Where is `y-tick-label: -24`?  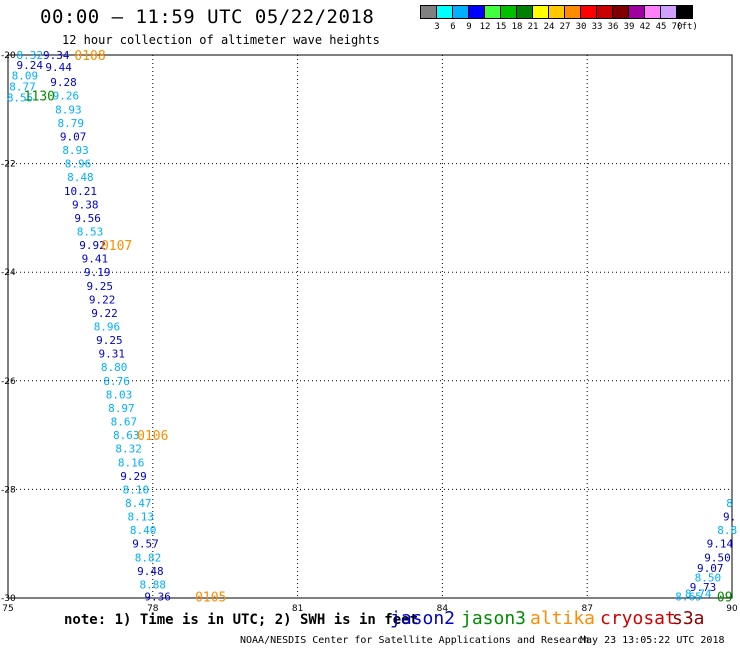
y-tick-label: -24 is located at coordinates (8, 273).